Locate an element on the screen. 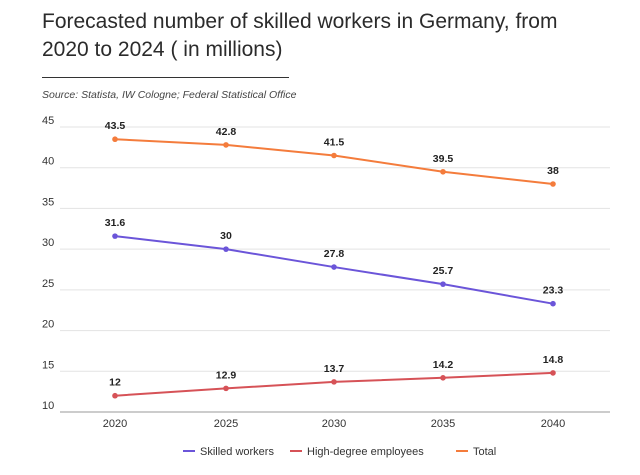 This screenshot has height=475, width=640. x-tick-label: 2030 is located at coordinates (334, 424).